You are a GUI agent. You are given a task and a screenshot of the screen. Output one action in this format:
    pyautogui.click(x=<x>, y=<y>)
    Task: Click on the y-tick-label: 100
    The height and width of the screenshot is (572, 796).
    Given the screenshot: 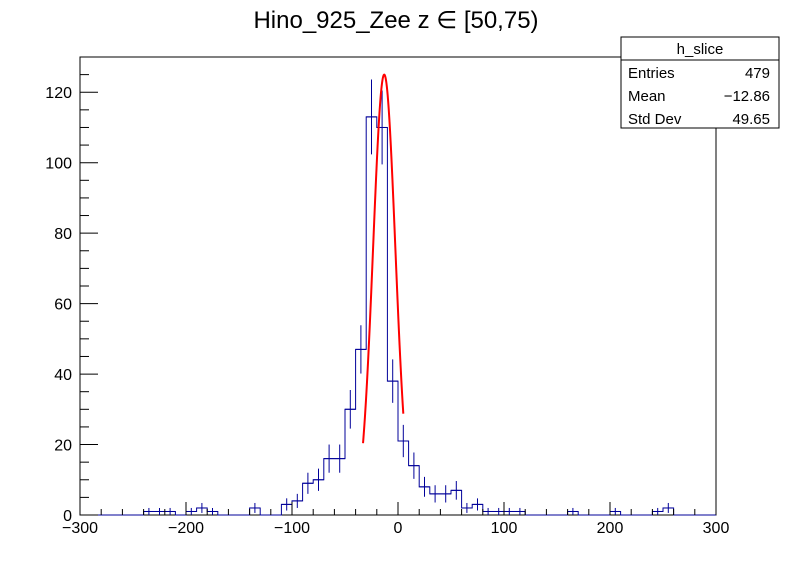 What is the action you would take?
    pyautogui.click(x=58, y=164)
    